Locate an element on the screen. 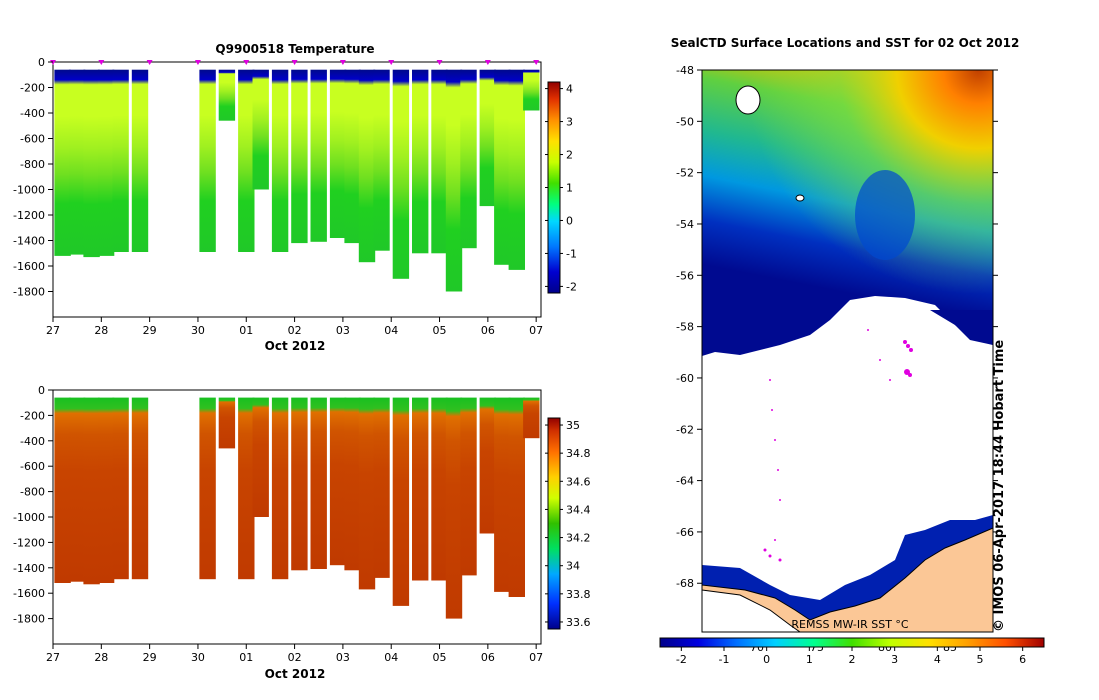 Image resolution: width=1099 pixels, height=700 pixels. temperature-x-axis: 27 28 29 30 01 02 03 04 05 06 07 is located at coordinates (294, 327).